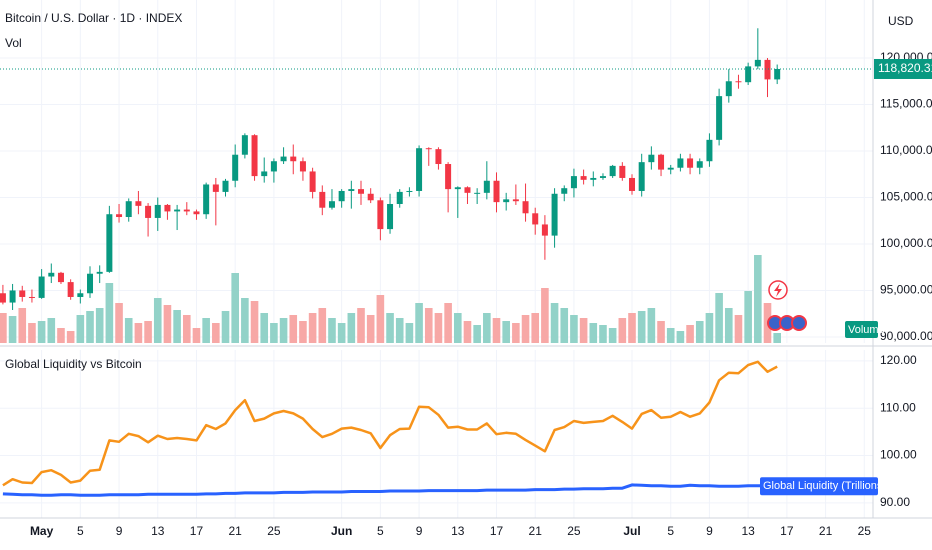  What do you see at coordinates (274, 531) in the screenshot?
I see `x-tick-label: 25` at bounding box center [274, 531].